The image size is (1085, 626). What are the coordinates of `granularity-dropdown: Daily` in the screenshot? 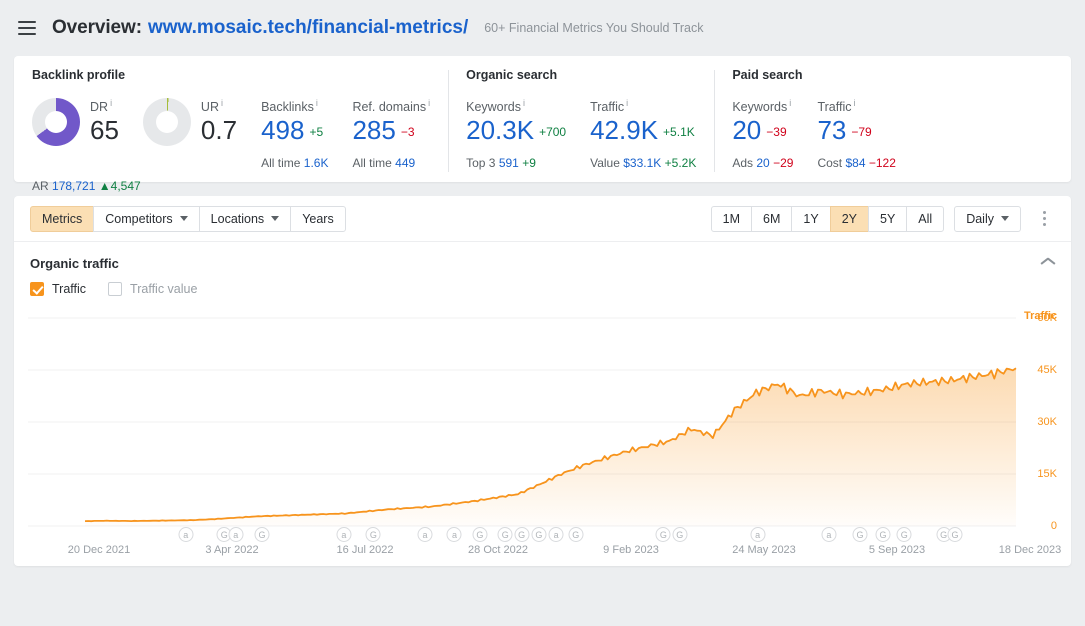 It's located at (987, 218).